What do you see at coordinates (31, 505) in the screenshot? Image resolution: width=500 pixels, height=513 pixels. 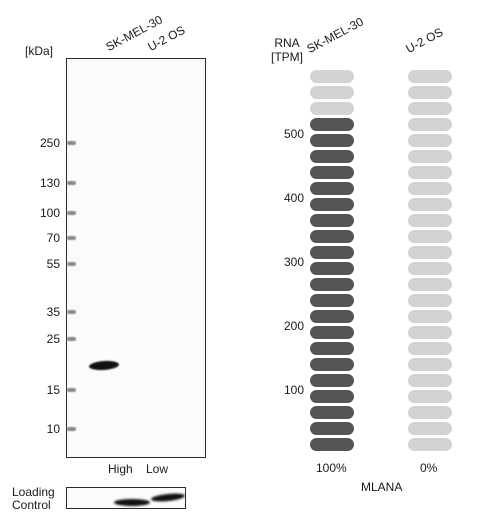 I see `loading-control-label-line2: Control` at bounding box center [31, 505].